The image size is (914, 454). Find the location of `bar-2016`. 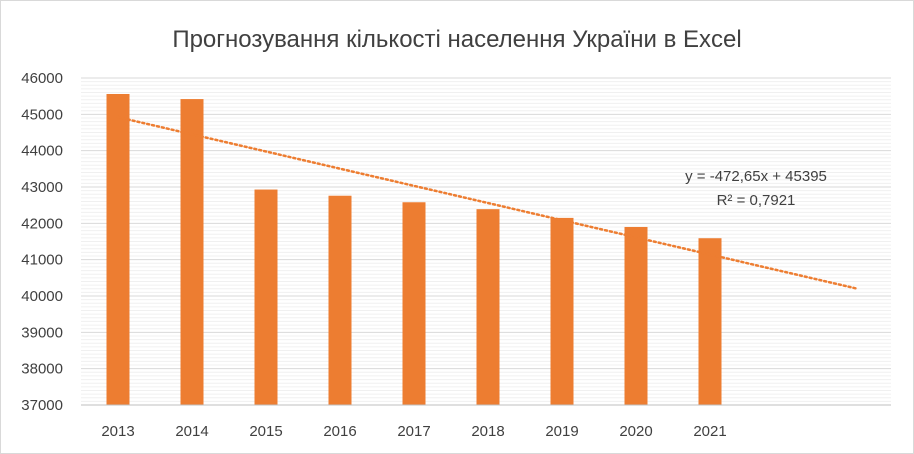

bar-2016 is located at coordinates (340, 300).